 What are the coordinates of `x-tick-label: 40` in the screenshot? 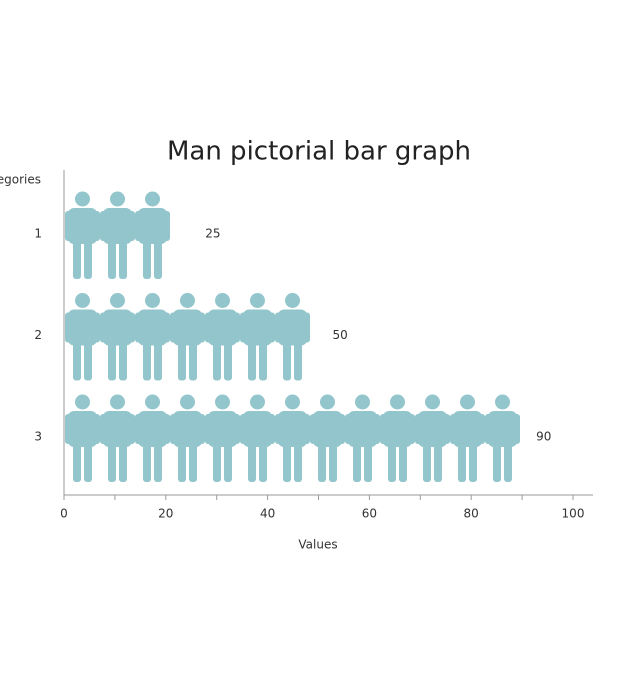 It's located at (267, 514).